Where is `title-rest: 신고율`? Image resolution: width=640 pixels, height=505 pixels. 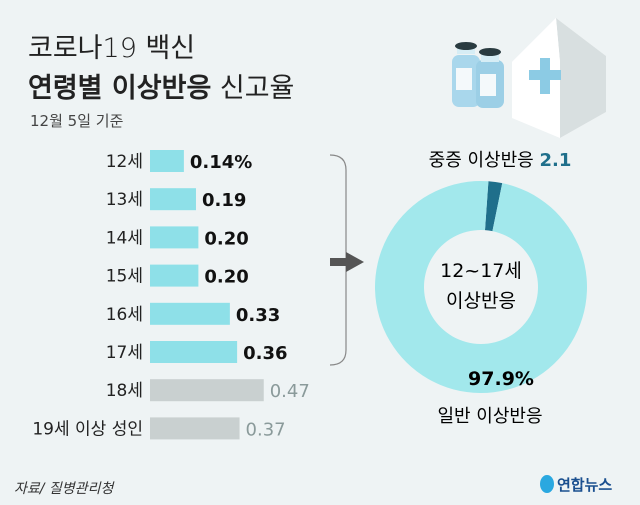 title-rest: 신고율 is located at coordinates (257, 88).